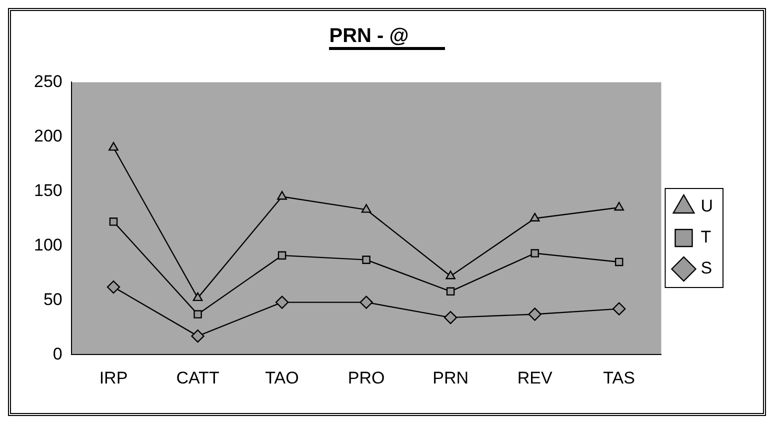  Describe the element at coordinates (48, 190) in the screenshot. I see `y-tick-label: 150` at that location.